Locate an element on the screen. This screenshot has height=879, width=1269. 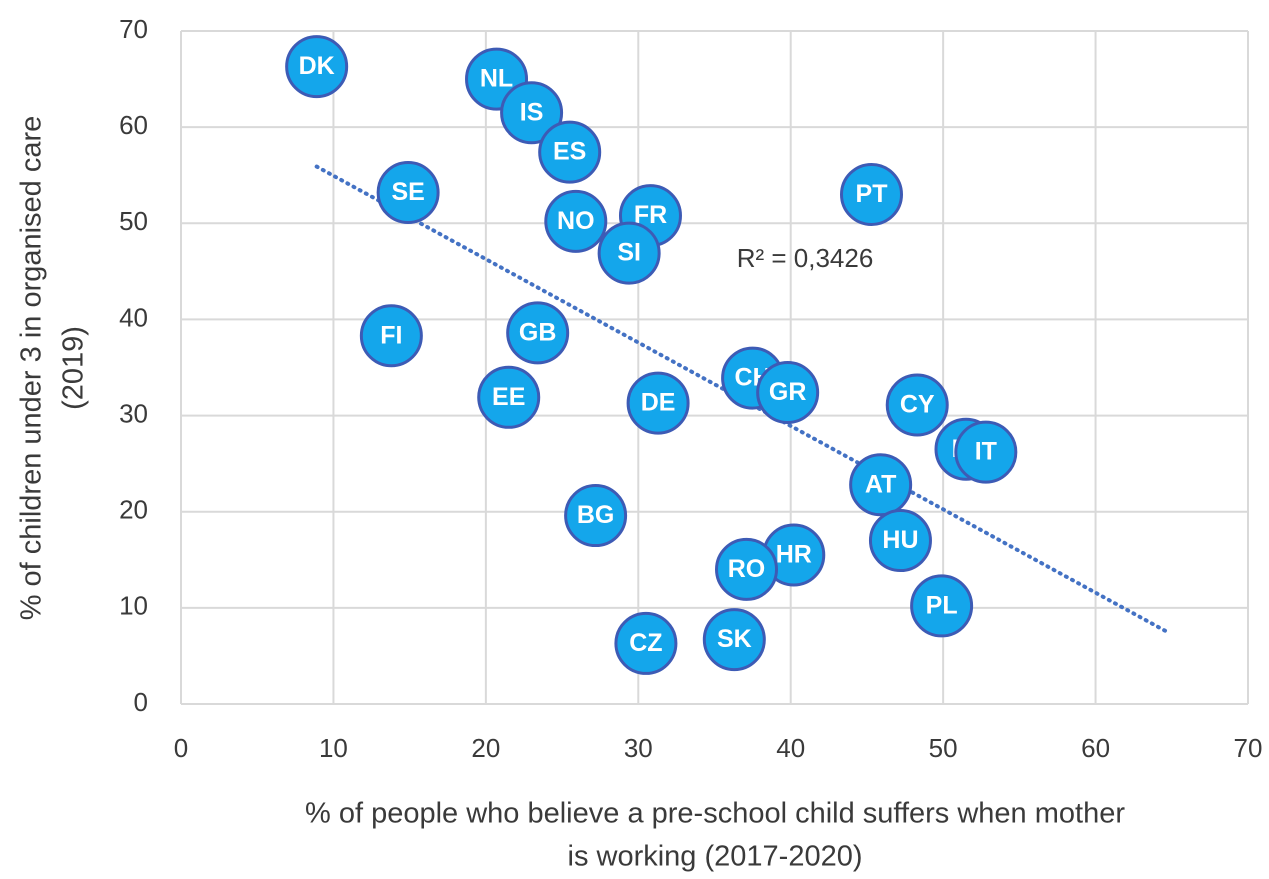
x-tick-label: 70 is located at coordinates (1248, 748).